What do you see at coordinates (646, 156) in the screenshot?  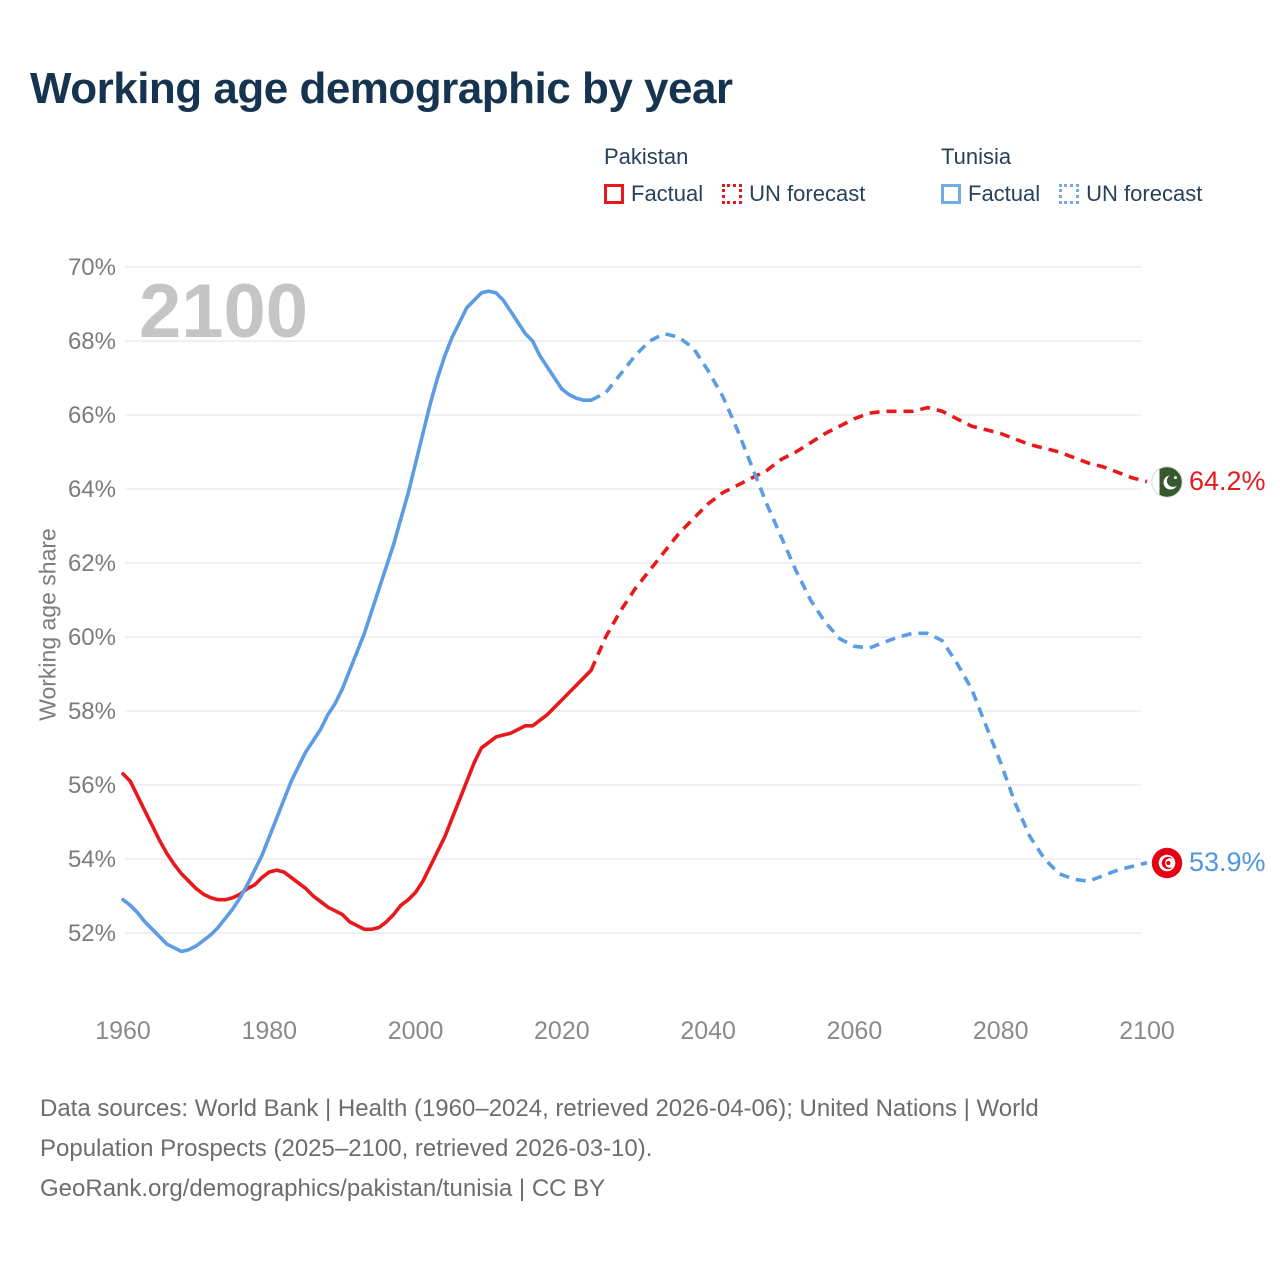 I see `legend-group-title: Pakistan` at bounding box center [646, 156].